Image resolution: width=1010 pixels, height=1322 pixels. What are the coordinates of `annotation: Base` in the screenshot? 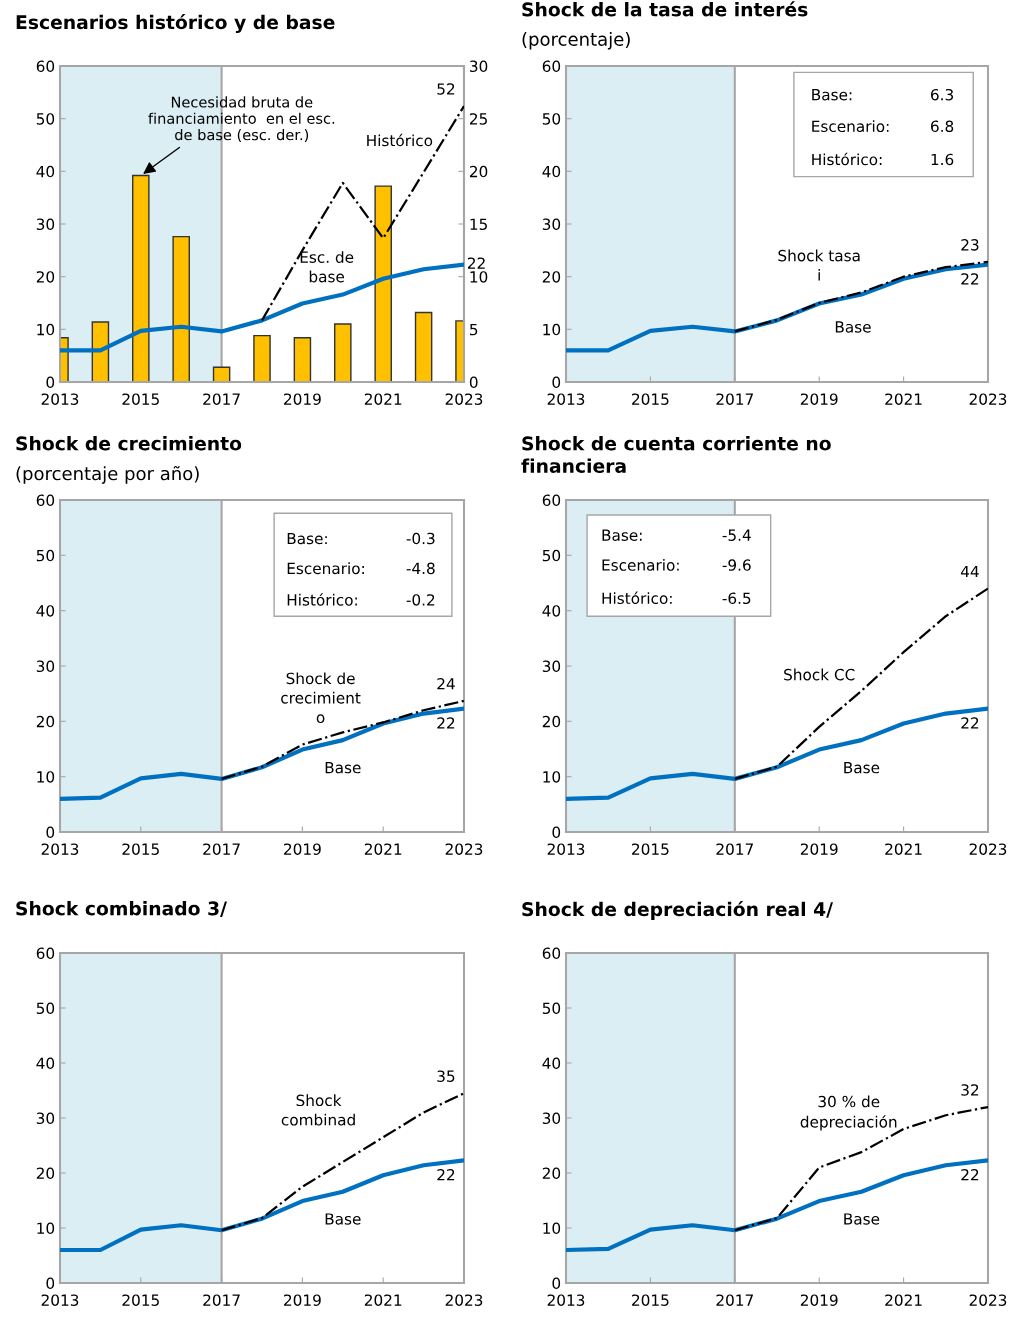 It's located at (862, 1219).